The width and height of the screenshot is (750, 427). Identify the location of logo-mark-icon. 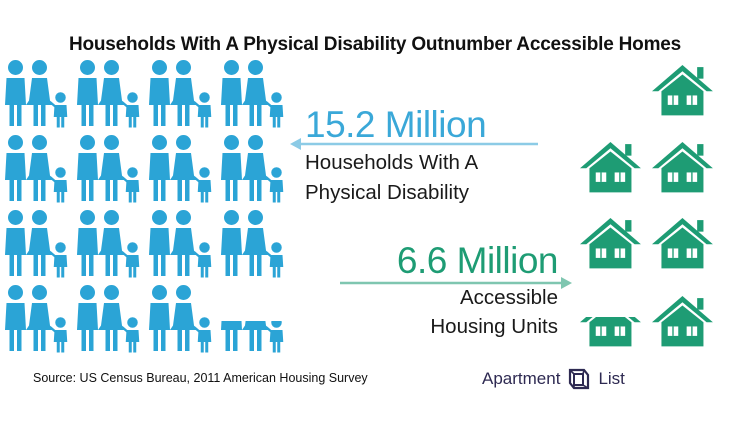
(579, 379).